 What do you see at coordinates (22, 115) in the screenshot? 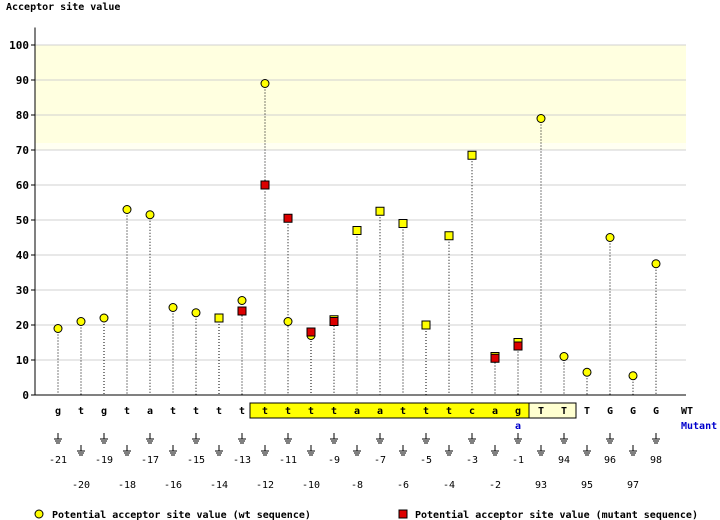
I see `y-tick-label: 80` at bounding box center [22, 115].